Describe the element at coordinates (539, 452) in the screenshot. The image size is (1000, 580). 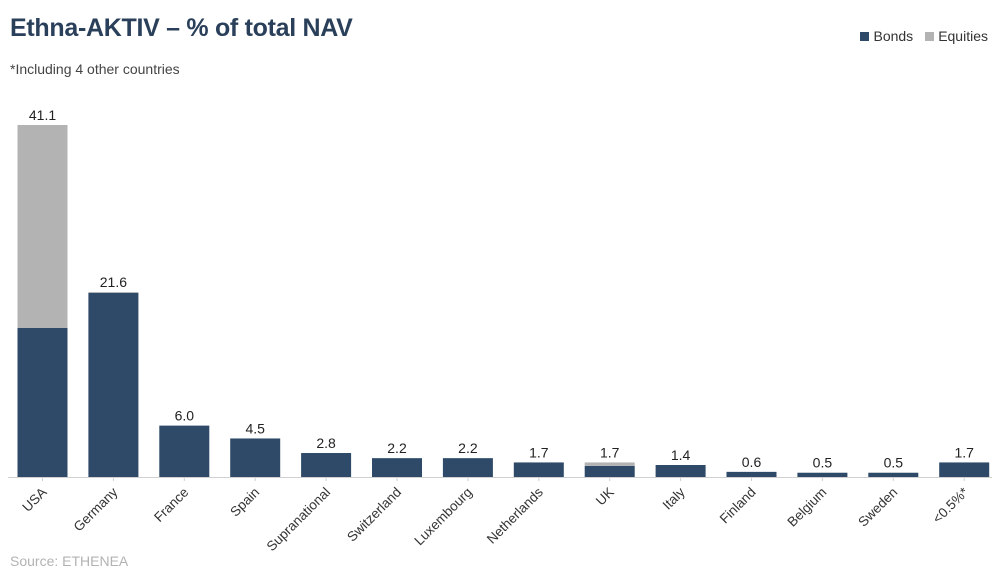
I see `data-label-7: 1.7` at that location.